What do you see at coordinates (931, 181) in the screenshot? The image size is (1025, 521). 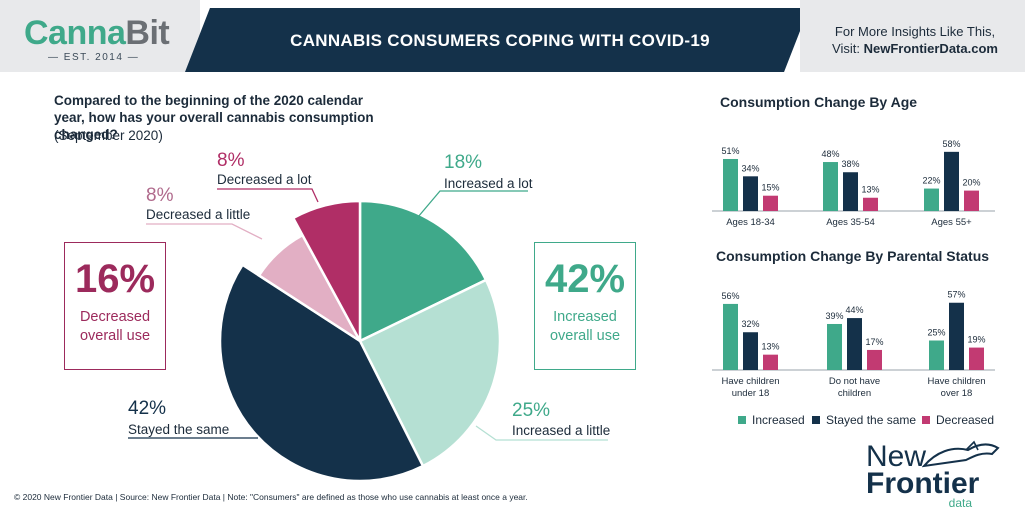 I see `bar-value-label-increased-2: 22%` at bounding box center [931, 181].